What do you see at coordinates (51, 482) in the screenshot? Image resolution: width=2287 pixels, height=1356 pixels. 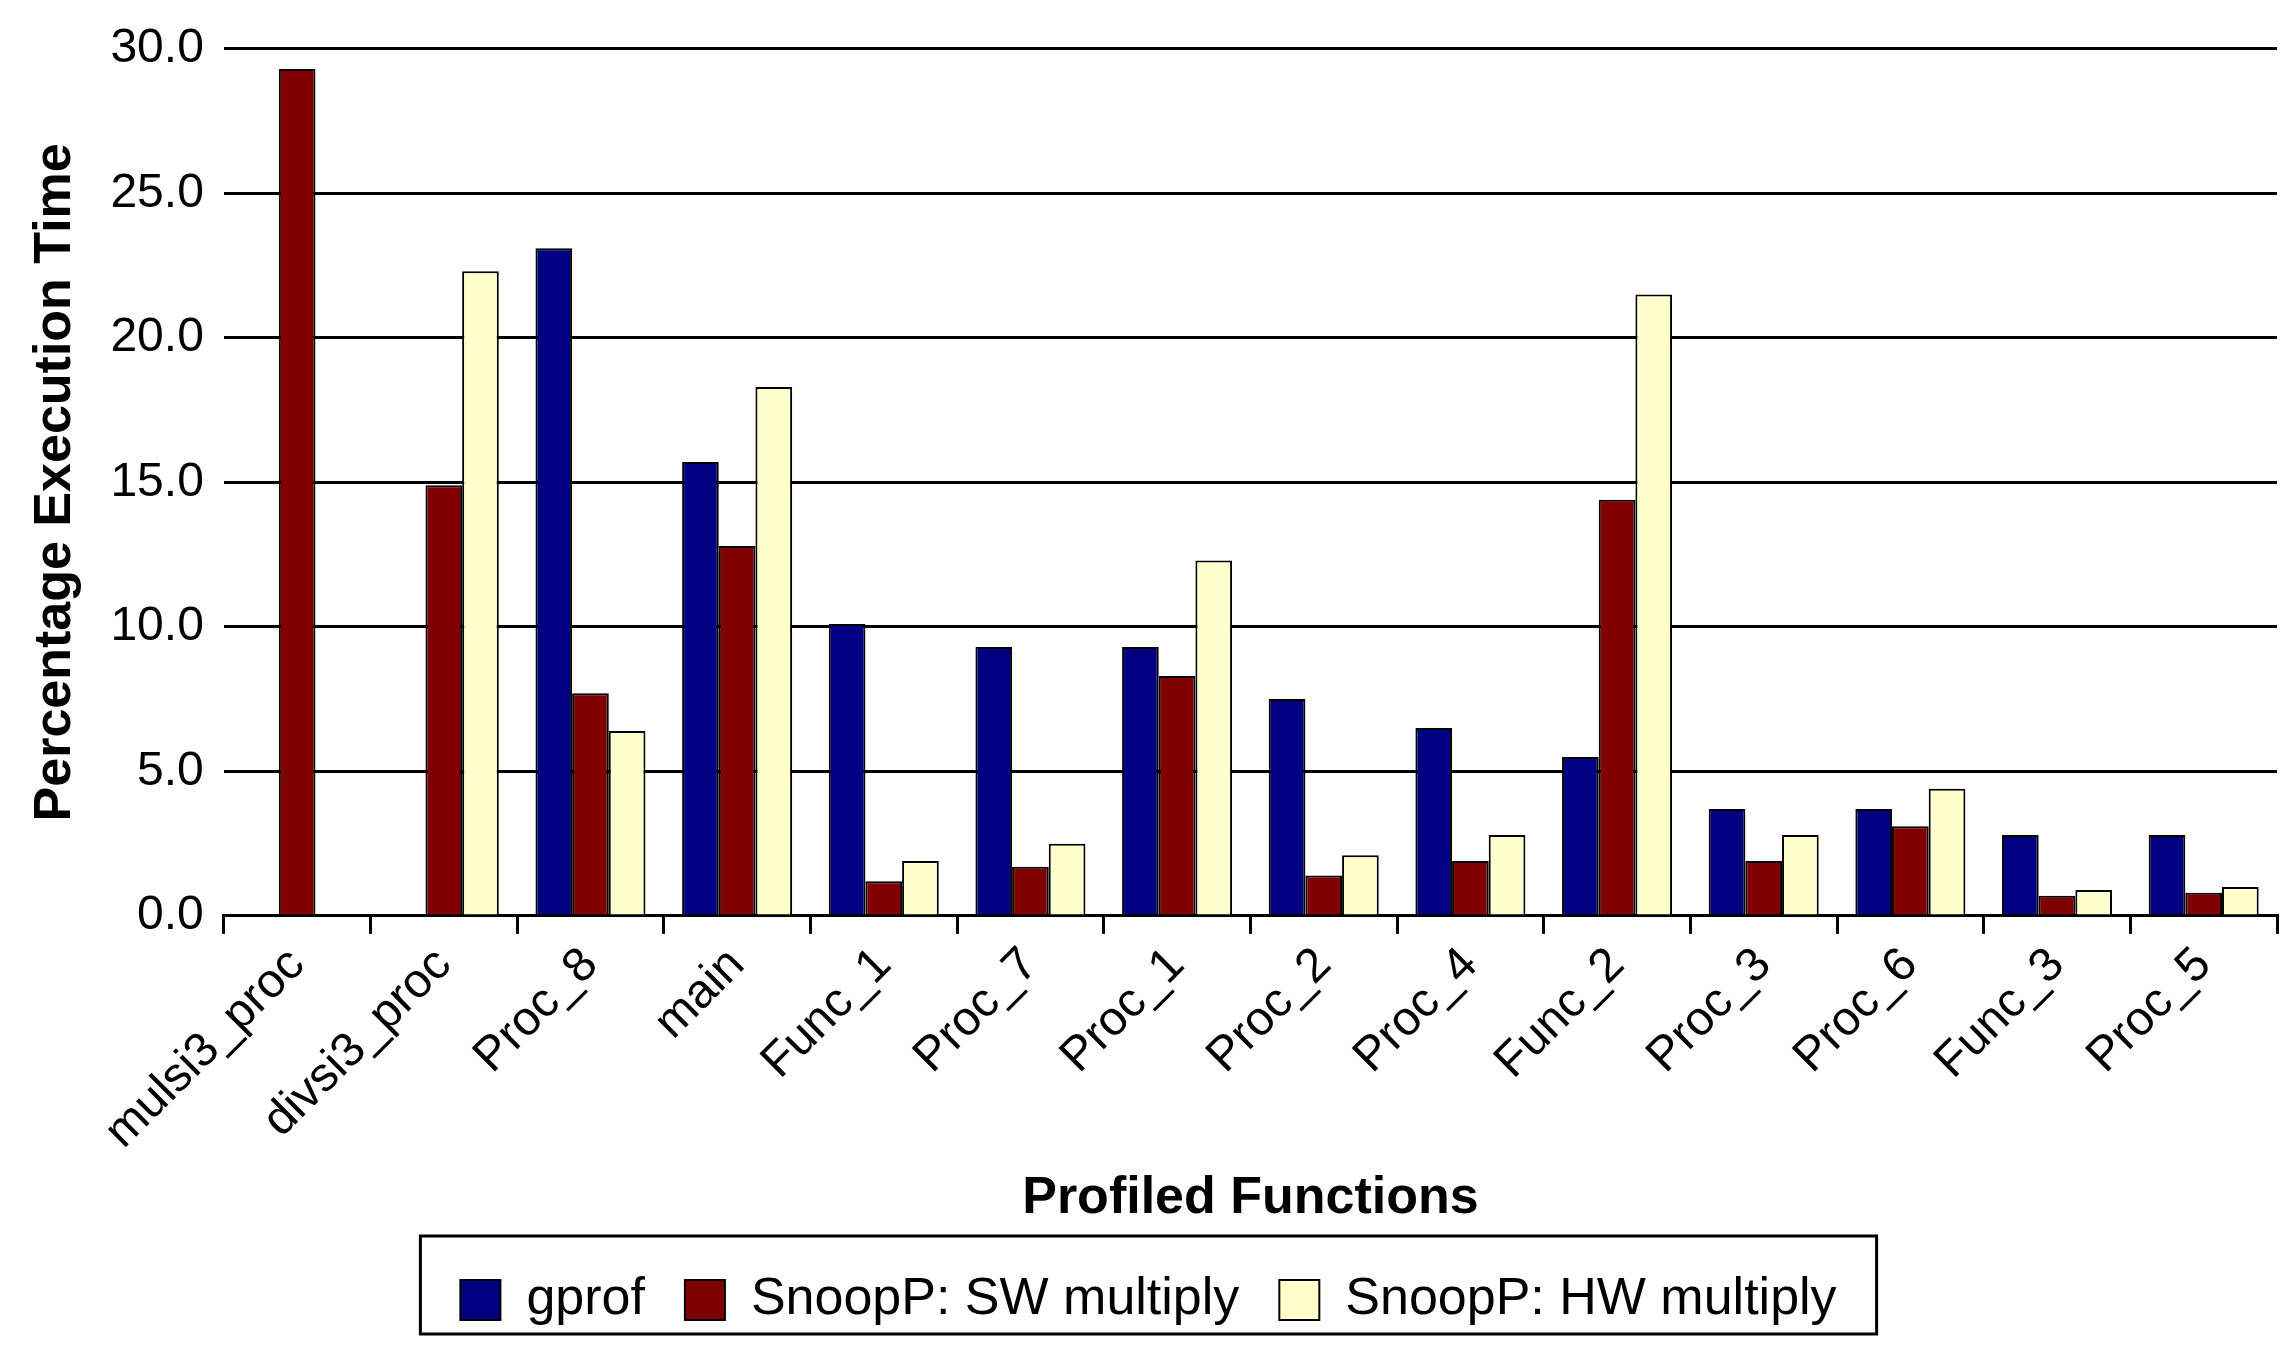 I see `y-axis-title: Percentage Execution Time` at bounding box center [51, 482].